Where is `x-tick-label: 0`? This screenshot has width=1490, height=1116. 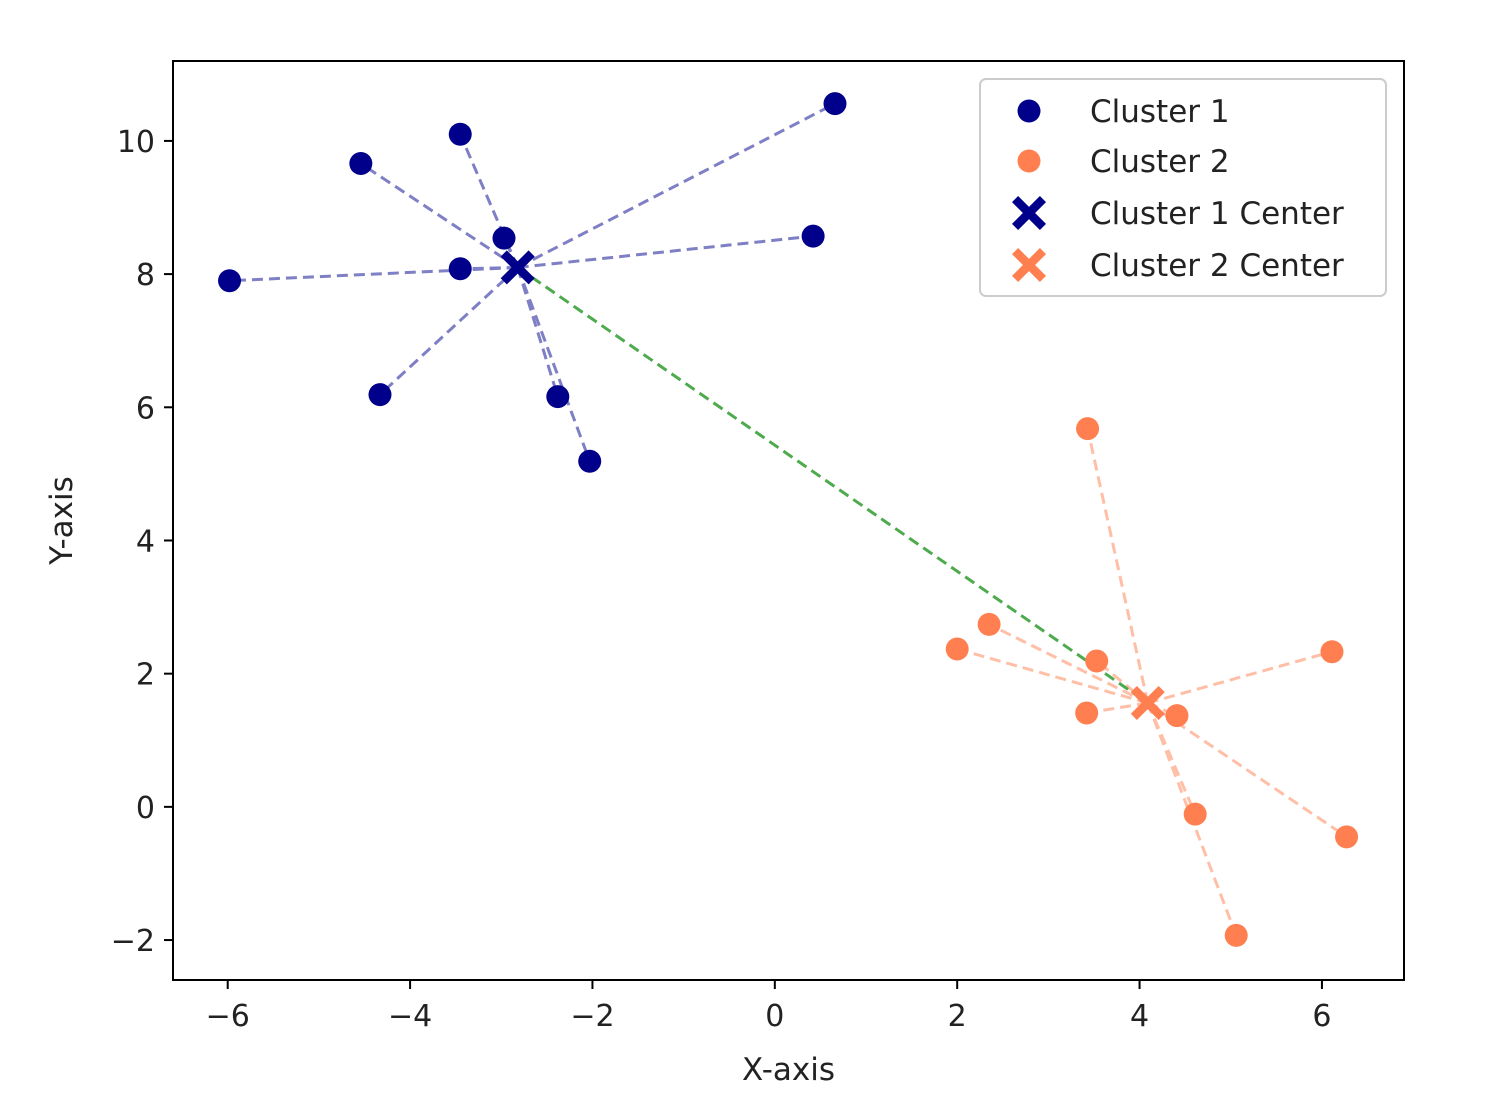
x-tick-label: 0 is located at coordinates (774, 1016).